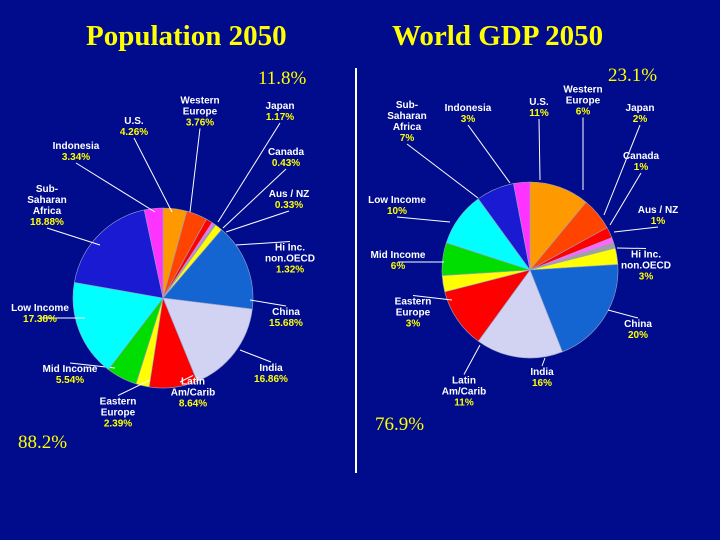 Image resolution: width=720 pixels, height=540 pixels. I want to click on population-label-china: China, so click(286, 312).